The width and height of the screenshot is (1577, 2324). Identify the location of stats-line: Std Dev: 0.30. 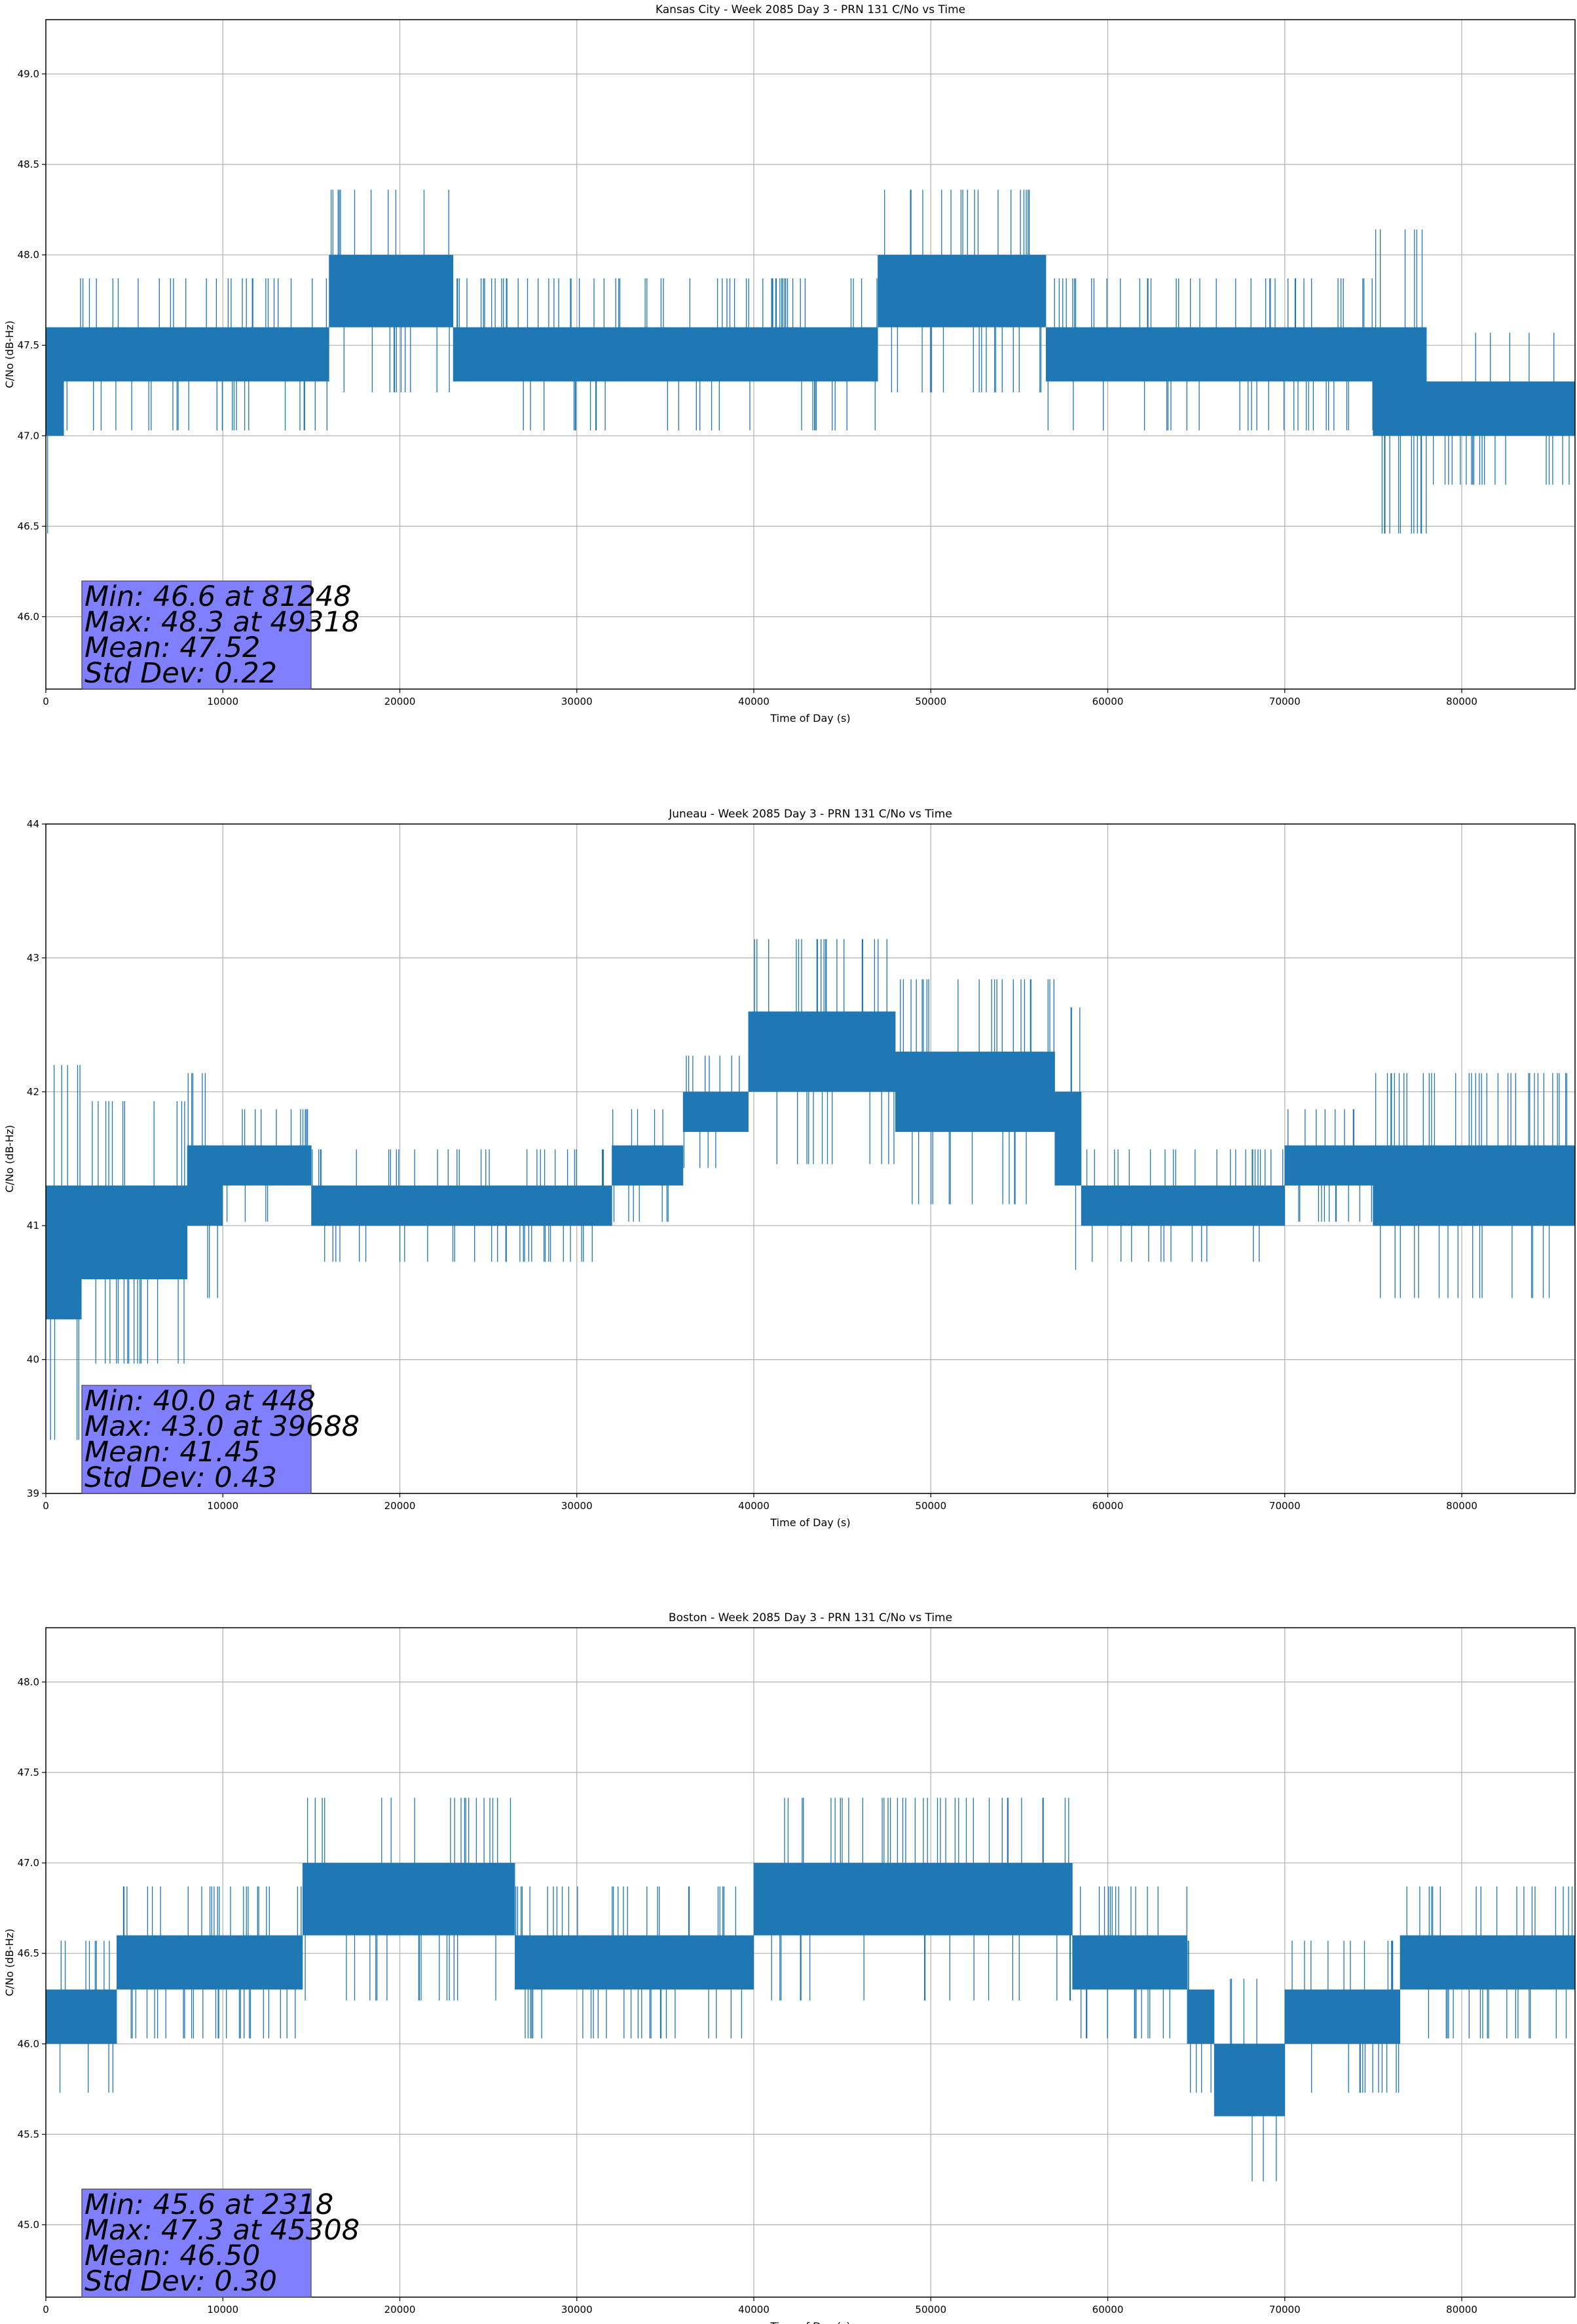
(180, 2281).